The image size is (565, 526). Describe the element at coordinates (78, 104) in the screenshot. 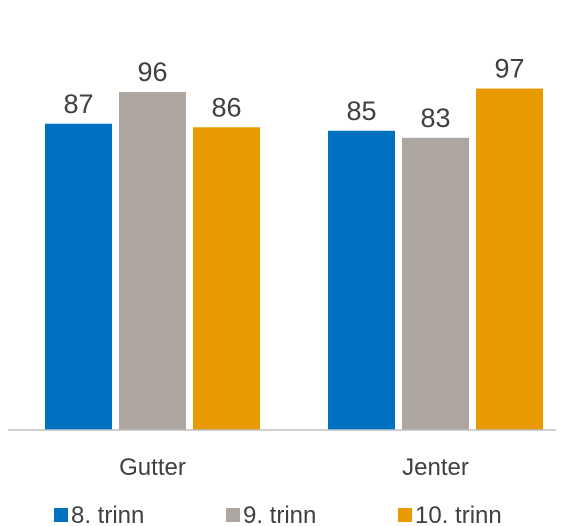

I see `data-label-gutter-8-trinn: 87` at that location.